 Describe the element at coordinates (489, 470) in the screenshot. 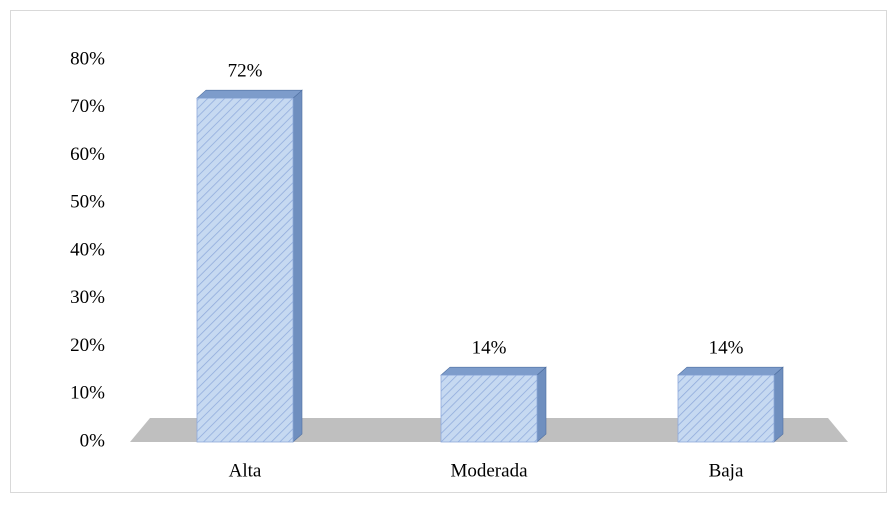

I see `x-tick-label: Moderada` at that location.